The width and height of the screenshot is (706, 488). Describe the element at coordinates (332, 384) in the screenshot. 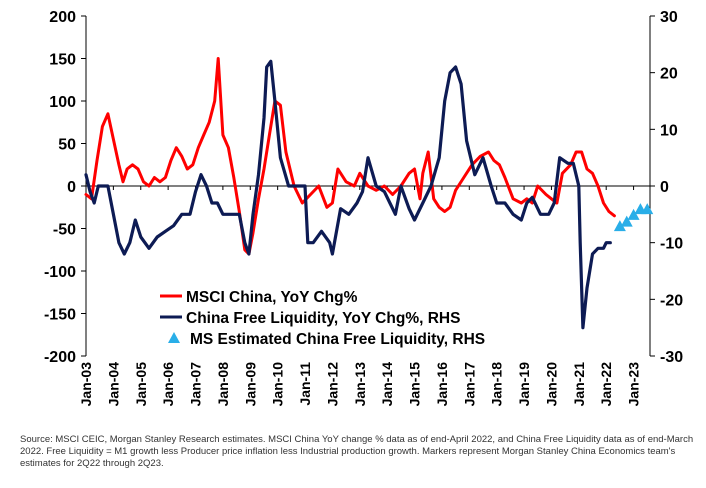

I see `x-tick-label: Jan-12` at that location.